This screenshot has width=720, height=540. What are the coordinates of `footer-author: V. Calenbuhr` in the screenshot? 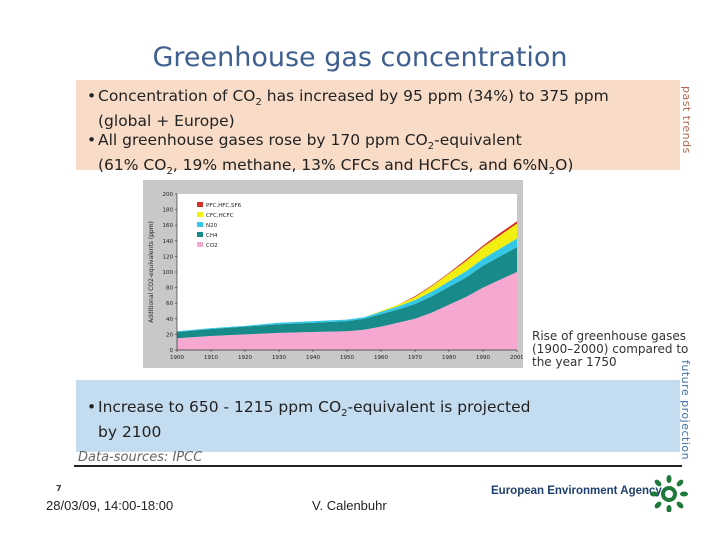 It's located at (349, 505).